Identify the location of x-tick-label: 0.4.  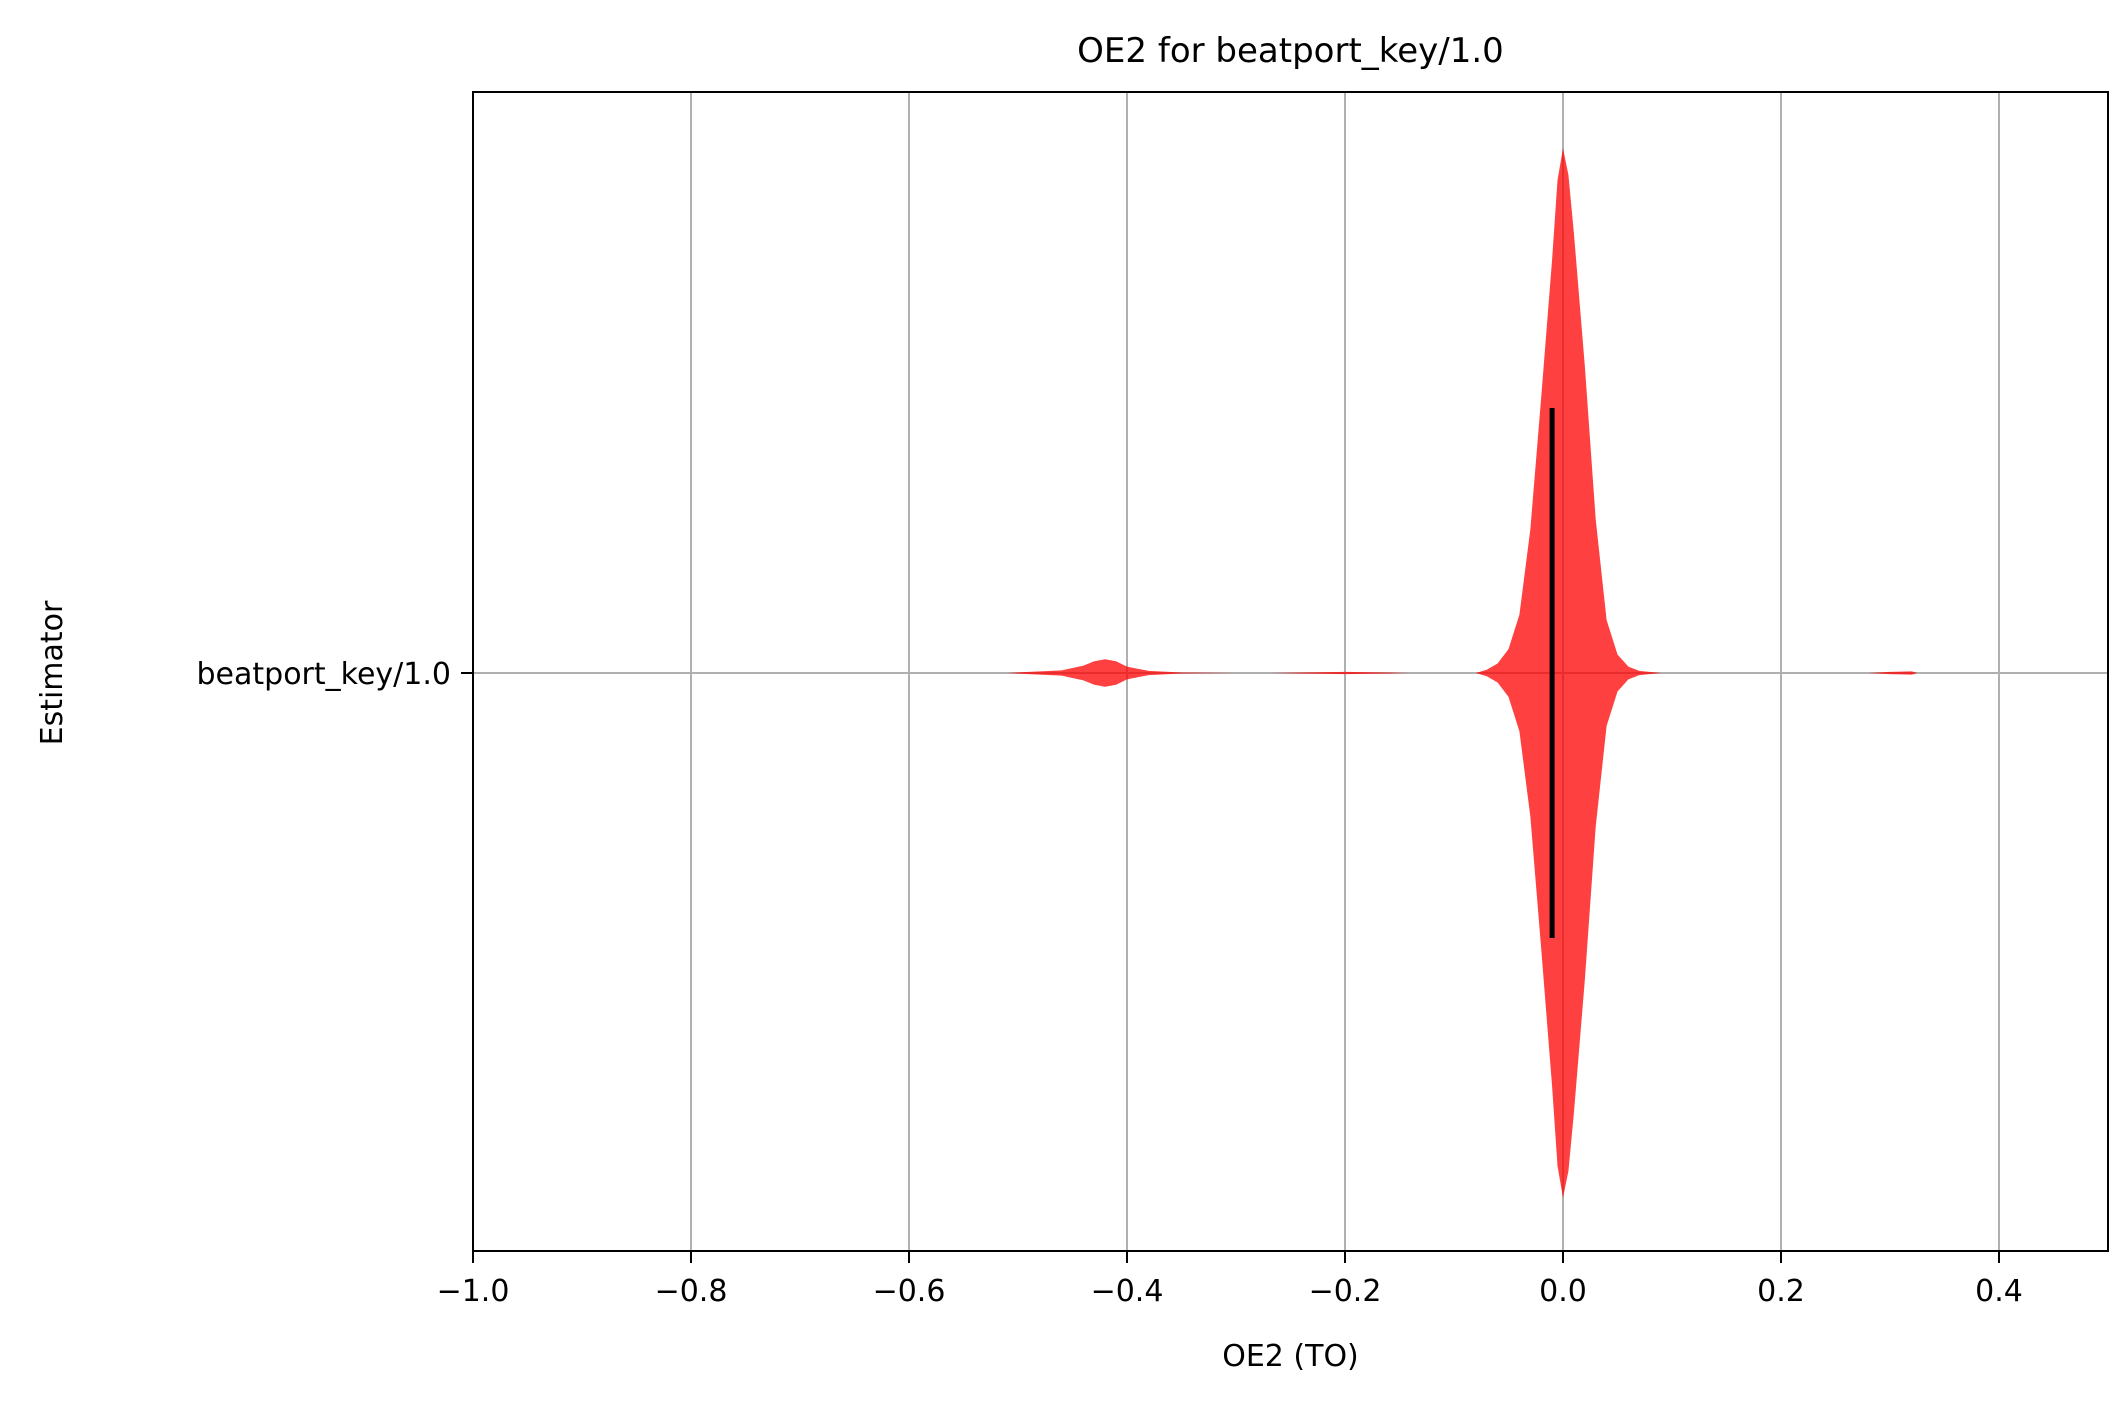
(1999, 1291).